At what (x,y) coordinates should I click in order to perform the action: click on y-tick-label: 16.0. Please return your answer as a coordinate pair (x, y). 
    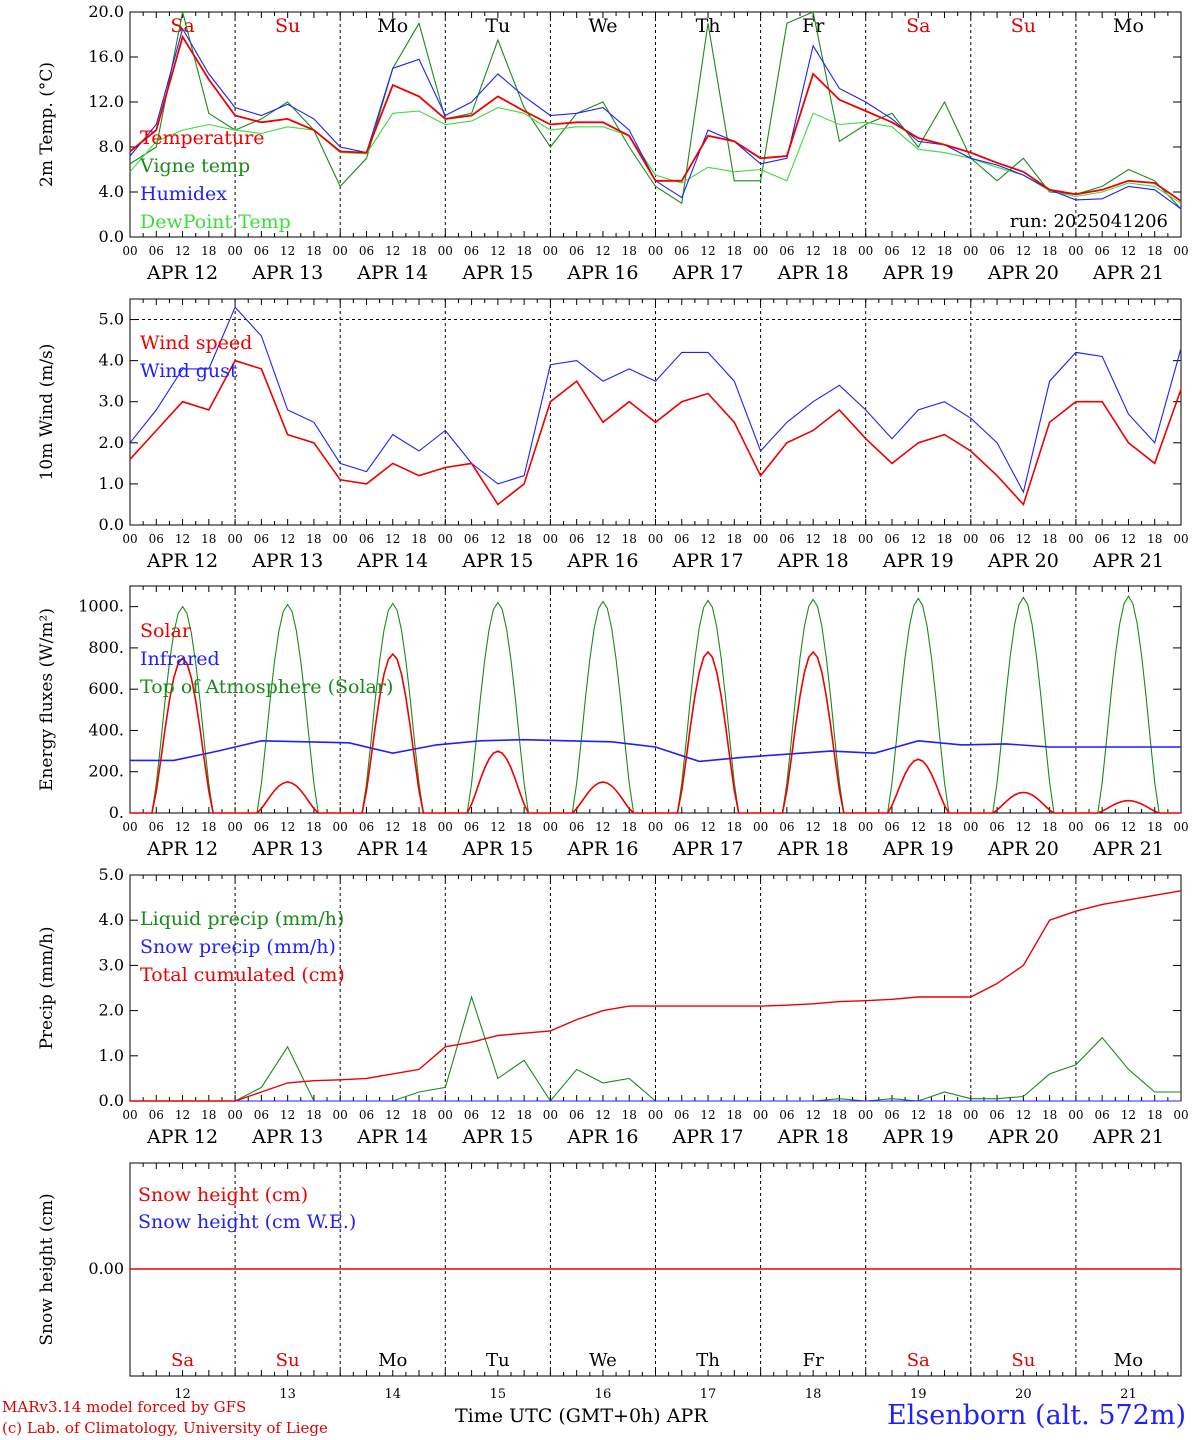
    Looking at the image, I should click on (106, 56).